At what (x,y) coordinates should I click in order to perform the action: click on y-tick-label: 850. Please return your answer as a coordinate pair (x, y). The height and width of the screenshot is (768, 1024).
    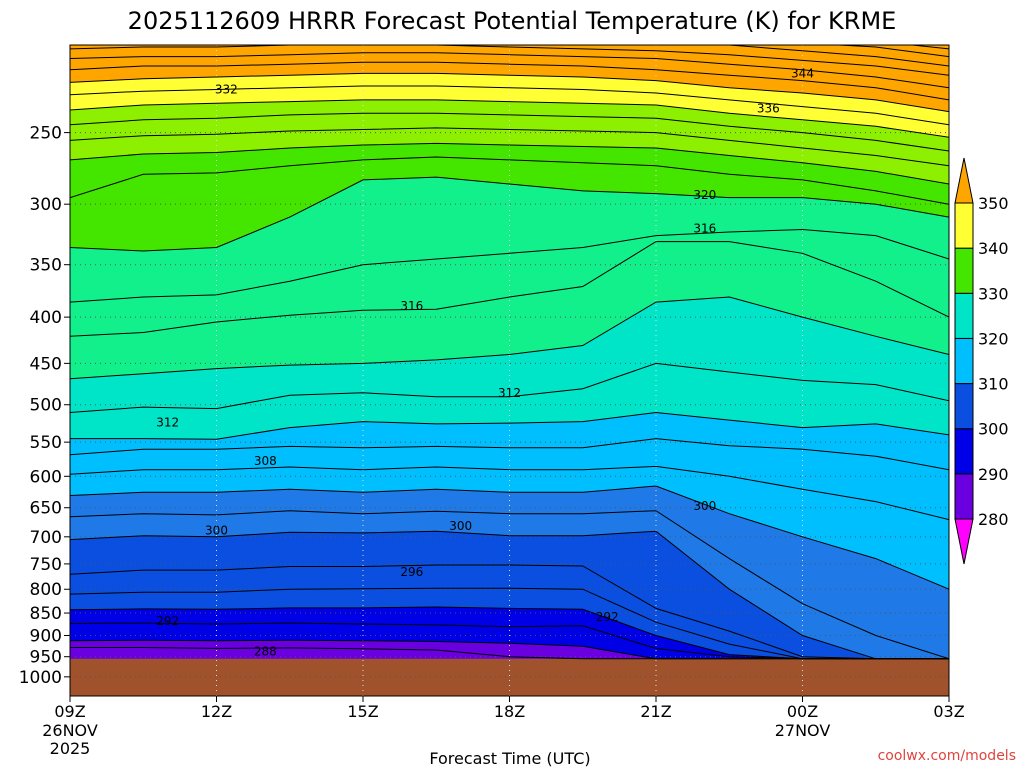
    Looking at the image, I should click on (46, 614).